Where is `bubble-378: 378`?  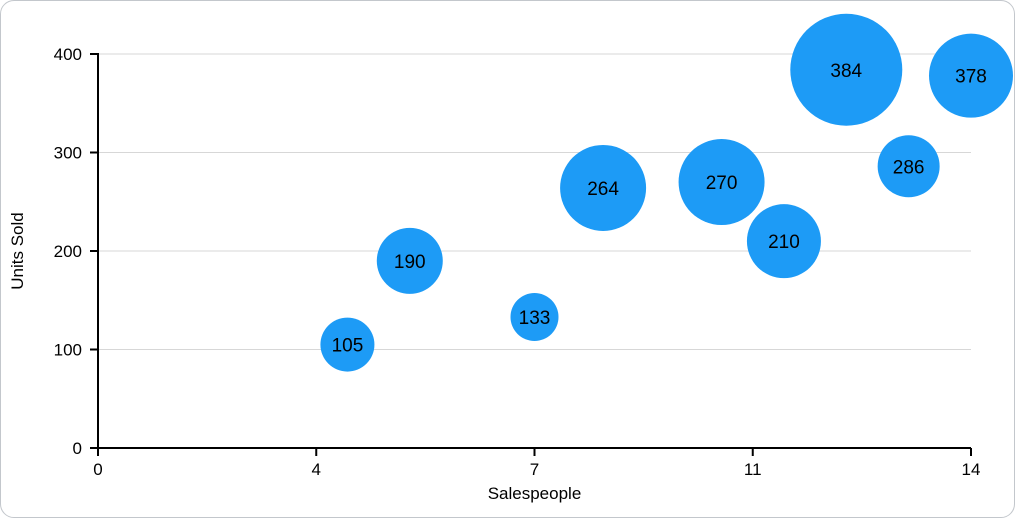
bubble-378: 378 is located at coordinates (971, 75).